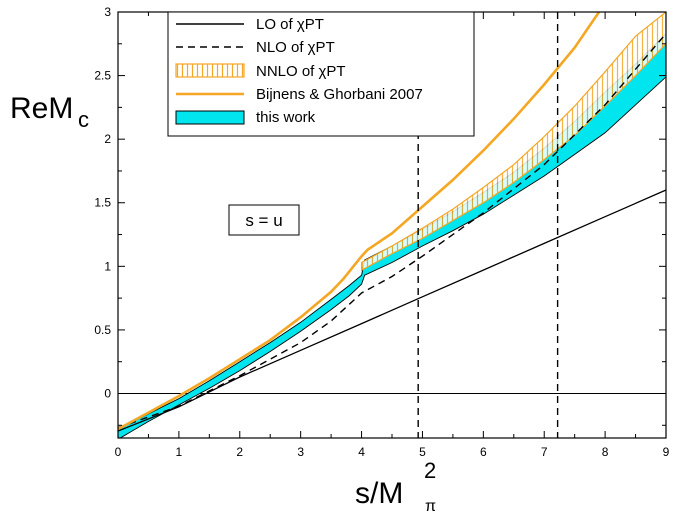 Image resolution: width=690 pixels, height=515 pixels. Describe the element at coordinates (300, 452) in the screenshot. I see `x-tick-label: 3` at that location.